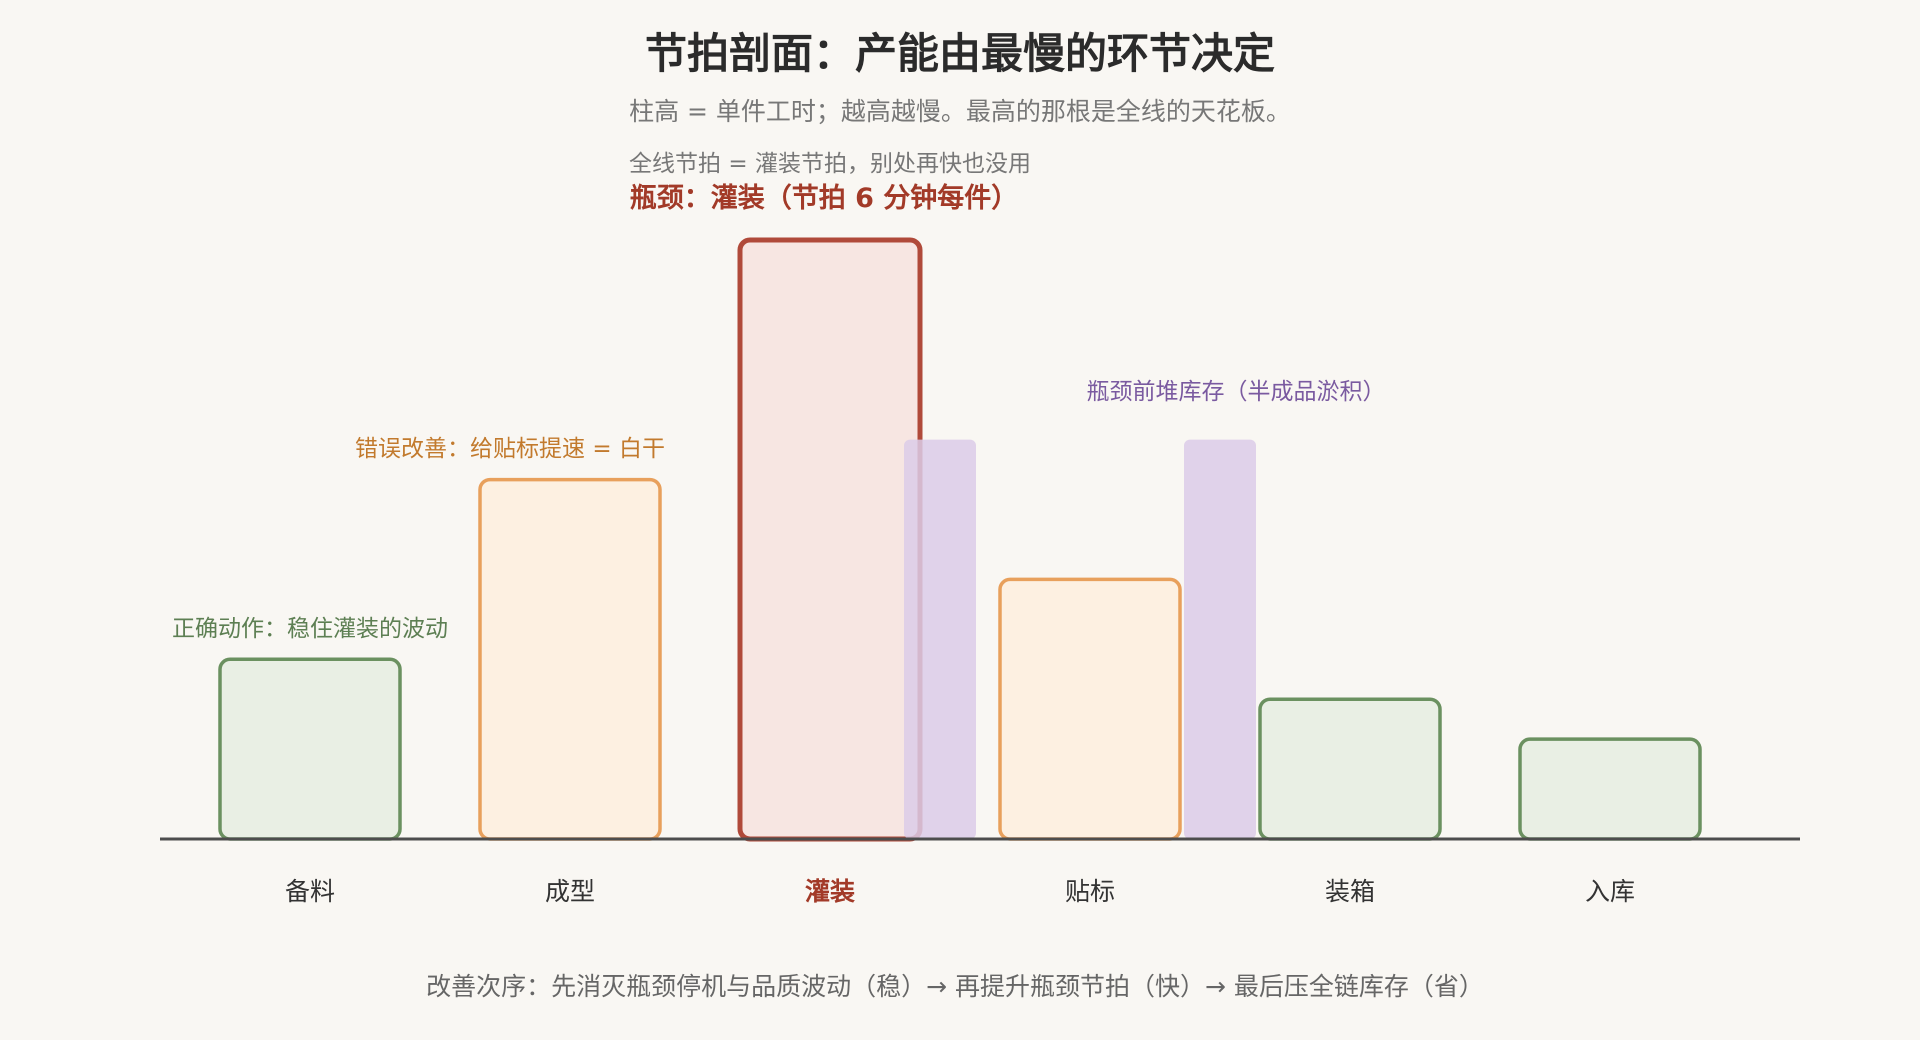  What do you see at coordinates (824, 198) in the screenshot?
I see `annotation-bottleneck: 瓶颈：灌装（节拍 6 分钟每件）` at bounding box center [824, 198].